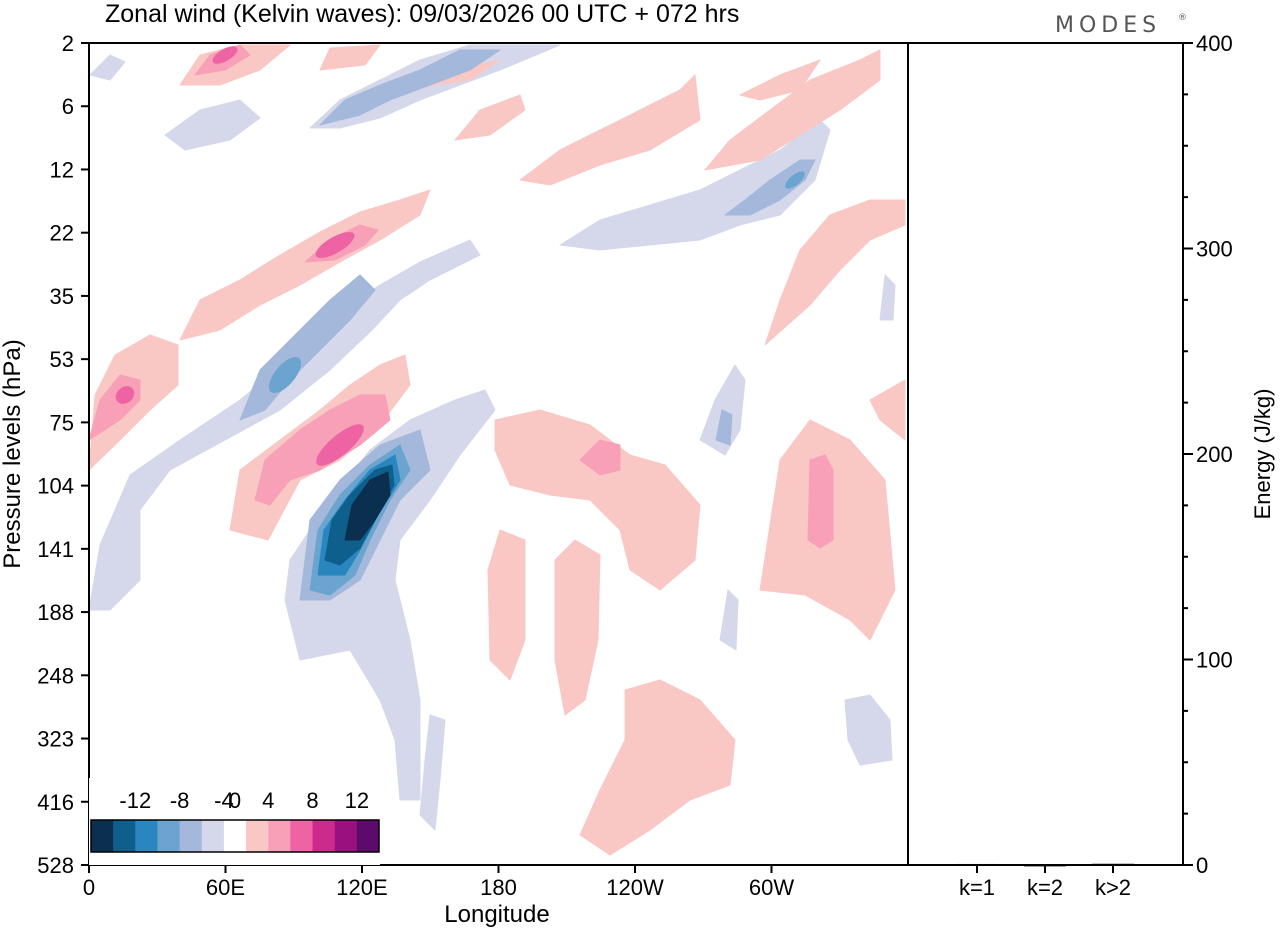 This screenshot has height=930, width=1280. Describe the element at coordinates (1214, 249) in the screenshot. I see `energy-tick-label: 300` at that location.